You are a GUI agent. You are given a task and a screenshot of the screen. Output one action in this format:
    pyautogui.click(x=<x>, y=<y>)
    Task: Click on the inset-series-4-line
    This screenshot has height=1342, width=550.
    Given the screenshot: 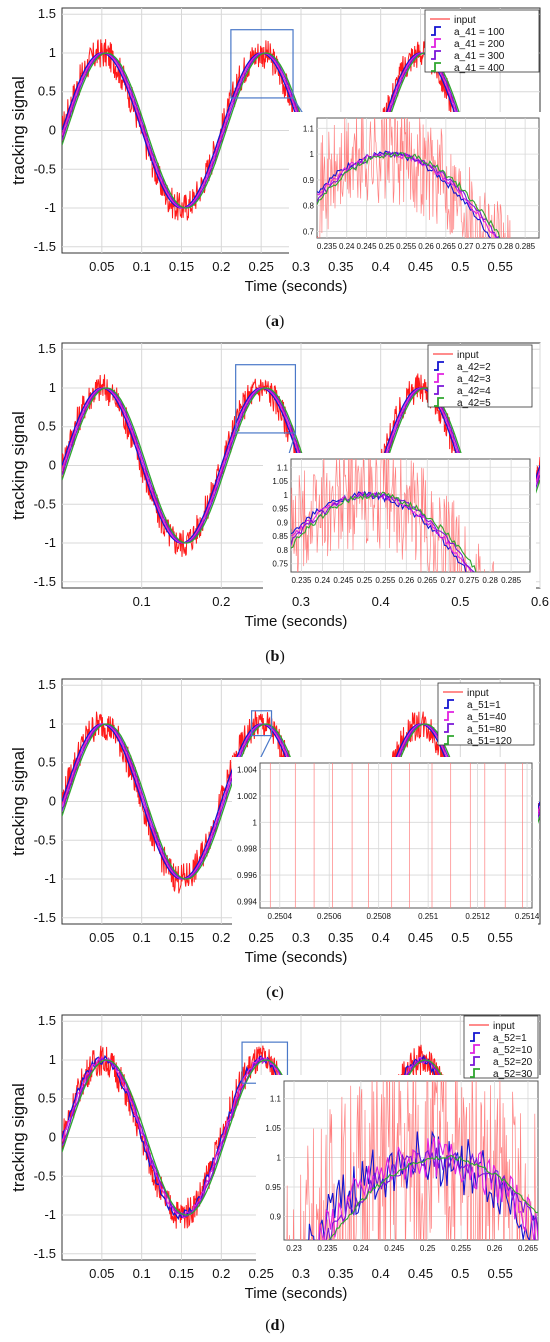 What is the action you would take?
    pyautogui.click(x=409, y=194)
    